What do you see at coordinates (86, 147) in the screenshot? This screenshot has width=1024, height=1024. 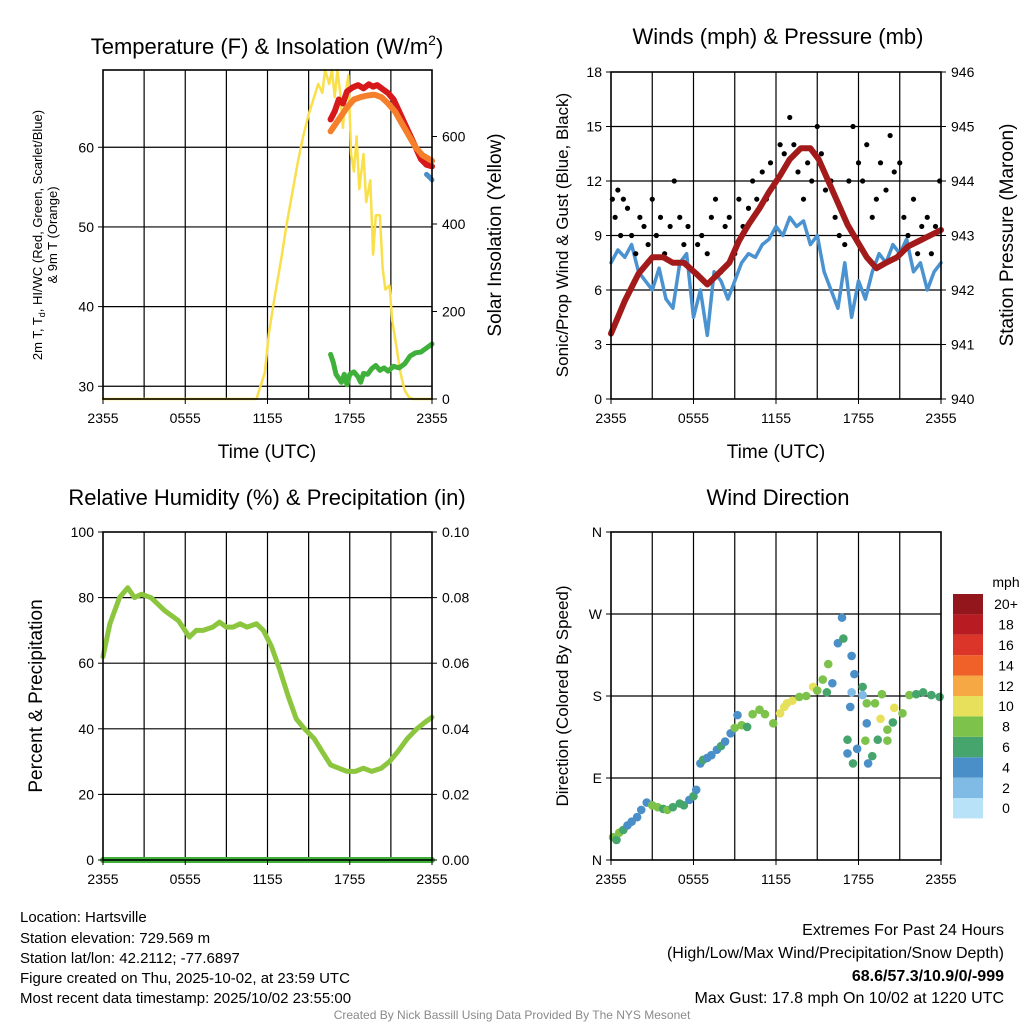 I see `y-tick-label-left: 60` at bounding box center [86, 147].